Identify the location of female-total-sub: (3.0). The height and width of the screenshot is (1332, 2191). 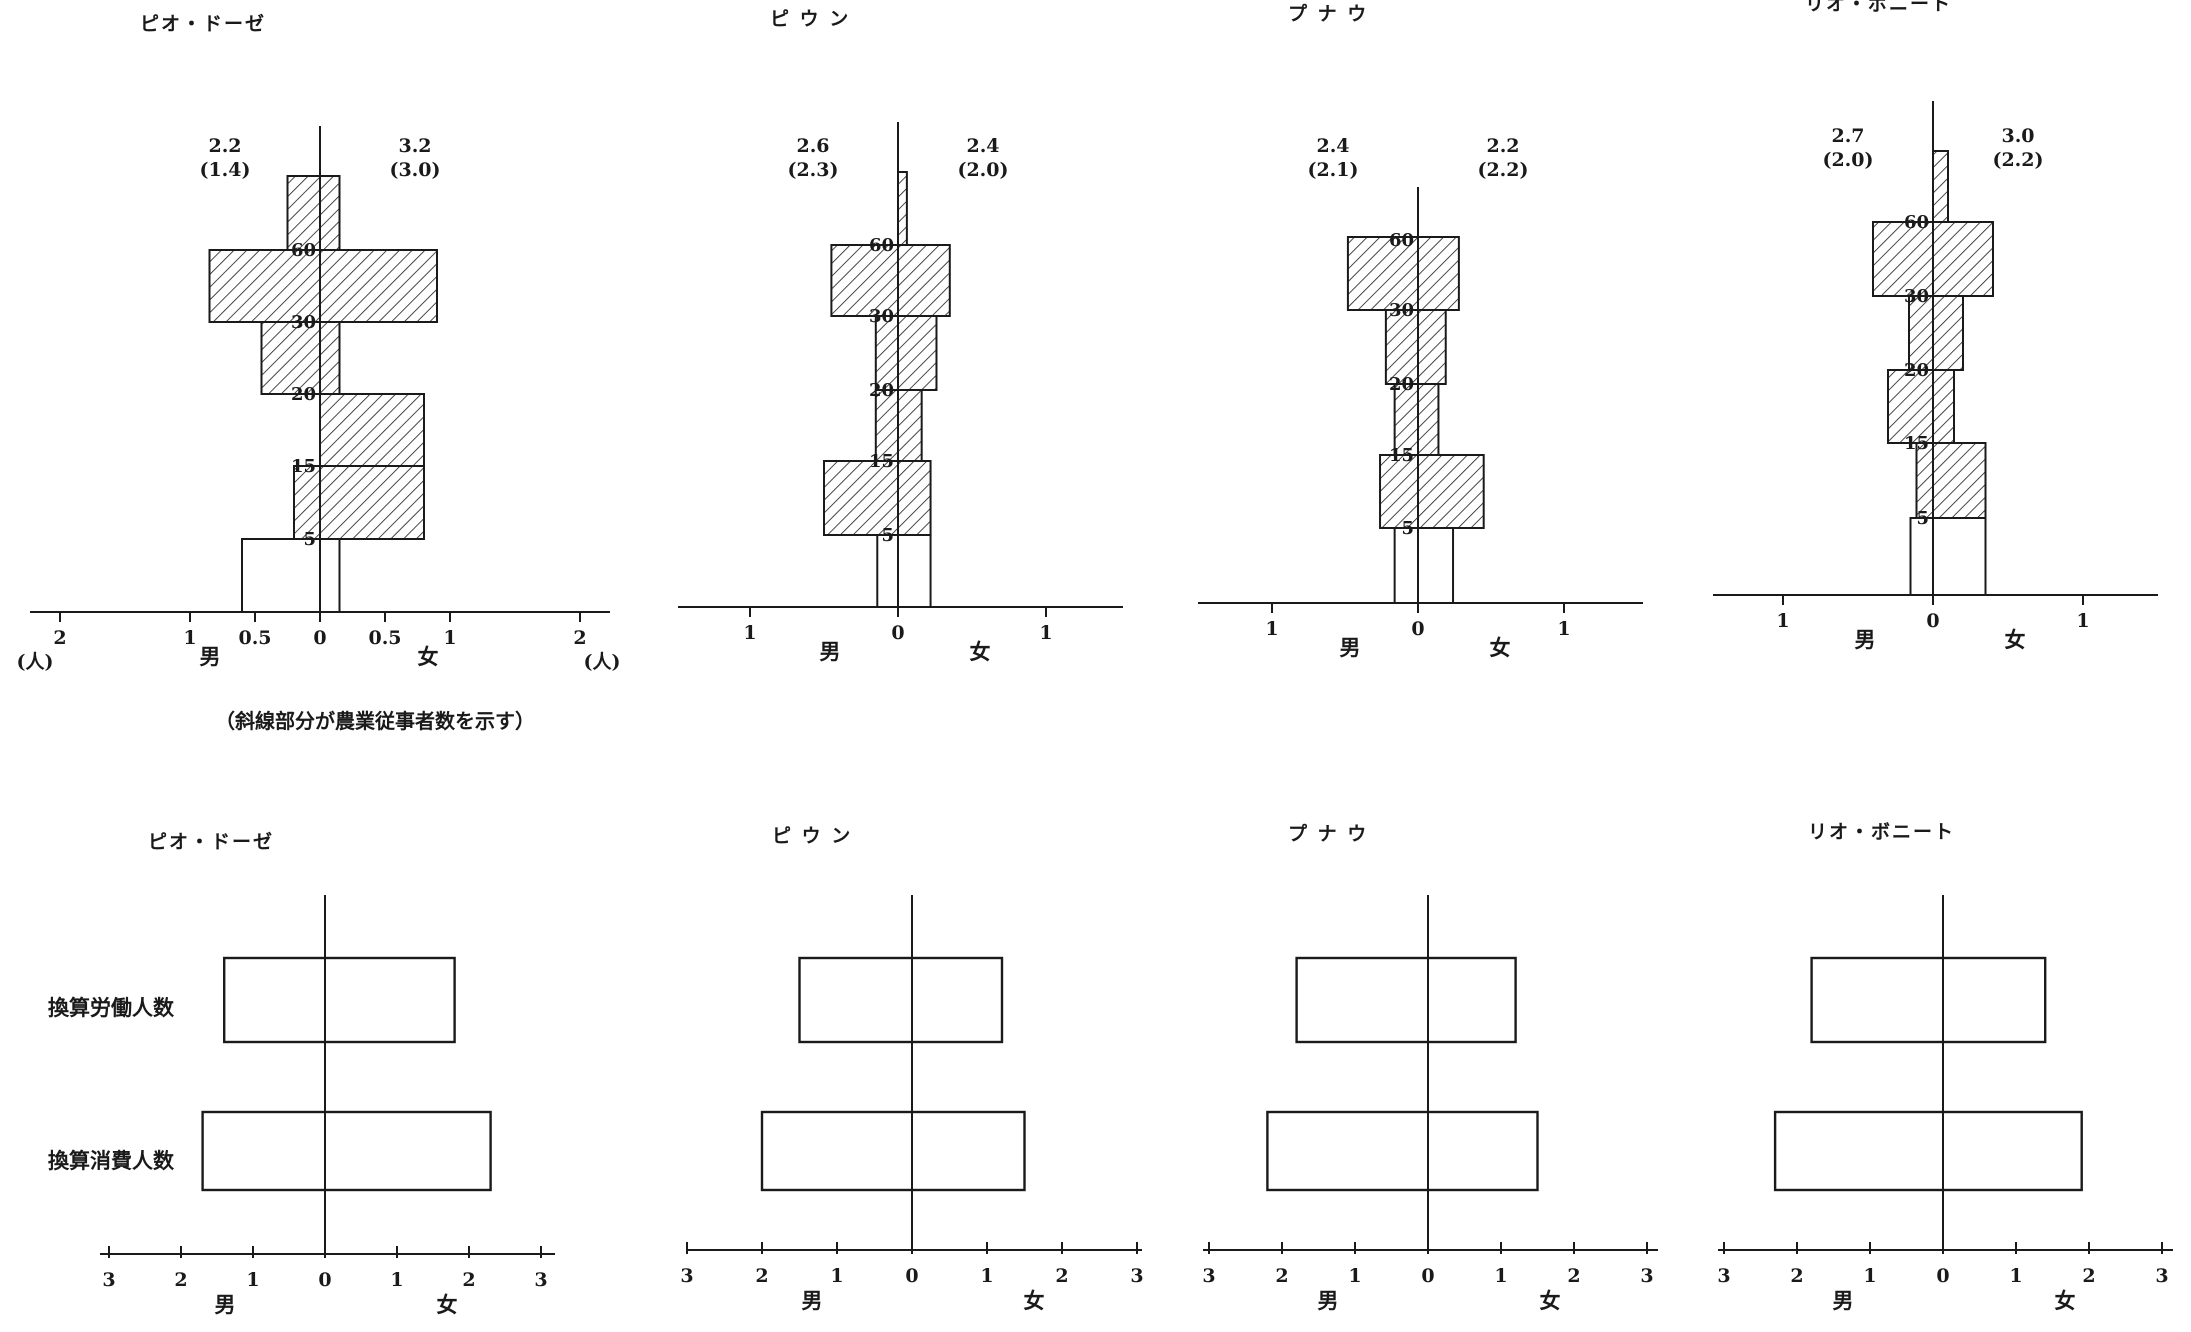
(414, 170).